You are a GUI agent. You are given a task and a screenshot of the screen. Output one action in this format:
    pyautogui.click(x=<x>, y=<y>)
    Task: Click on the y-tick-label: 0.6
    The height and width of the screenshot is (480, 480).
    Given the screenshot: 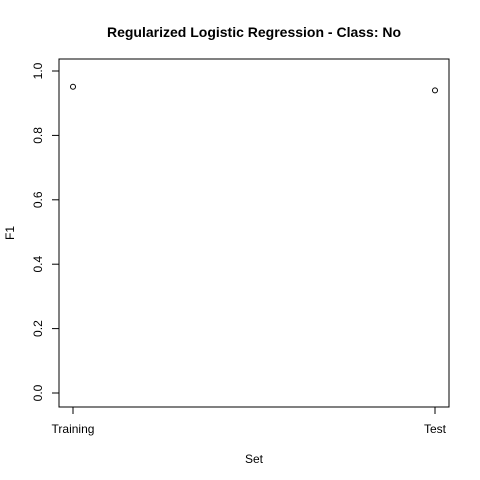 What is the action you would take?
    pyautogui.click(x=38, y=199)
    